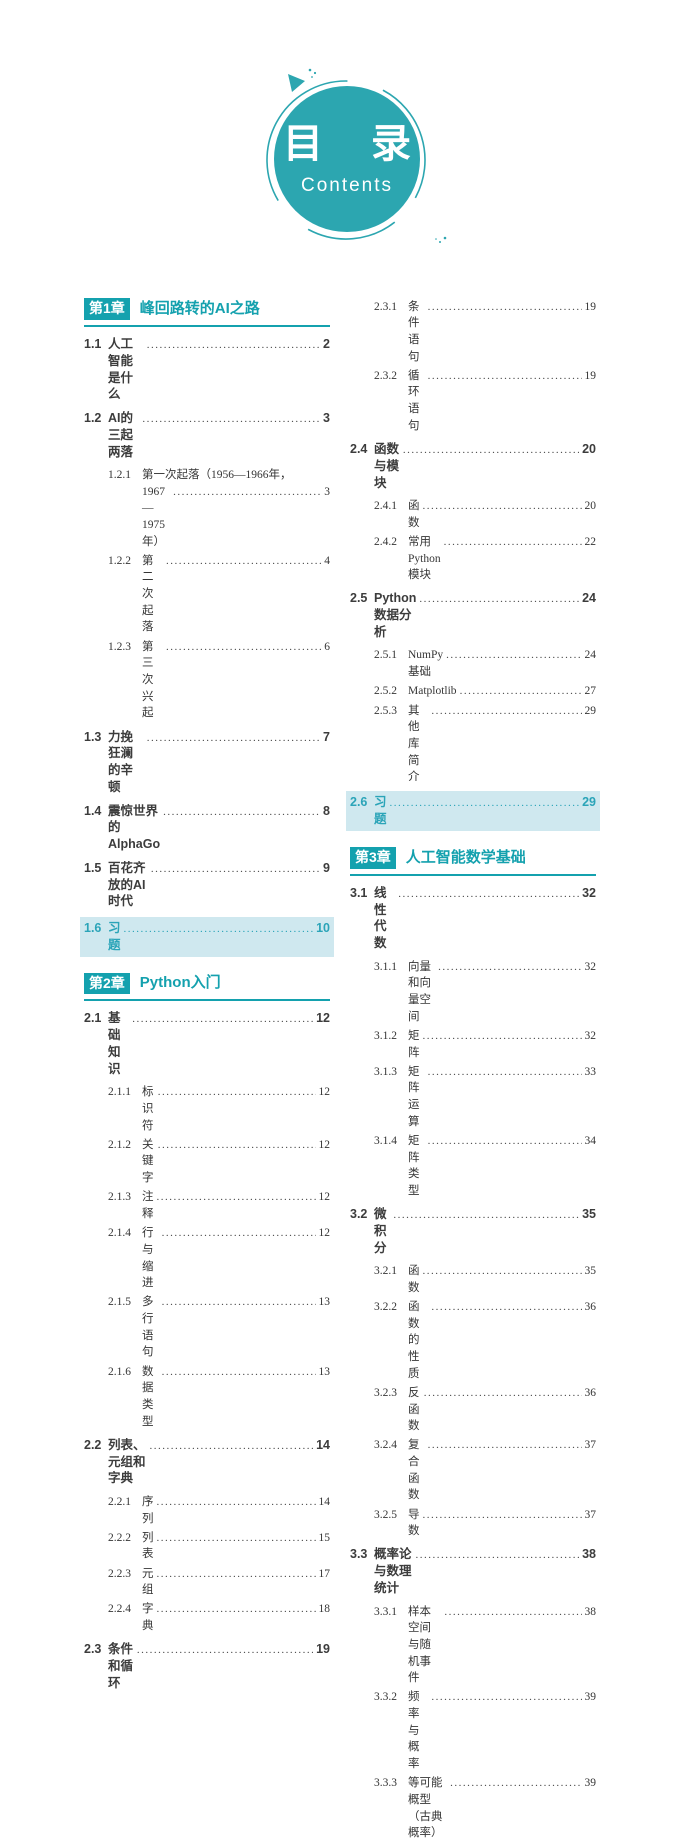  I want to click on entry-title: 第一次起落（1956—1966年，, so click(217, 474).